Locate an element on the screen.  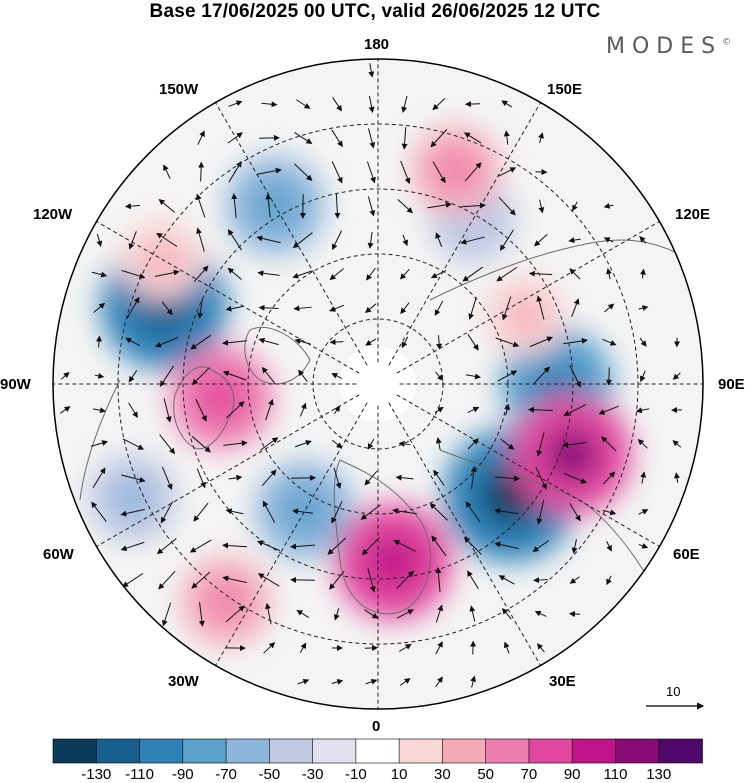
colorbar-tick-label: -130 is located at coordinates (96, 774).